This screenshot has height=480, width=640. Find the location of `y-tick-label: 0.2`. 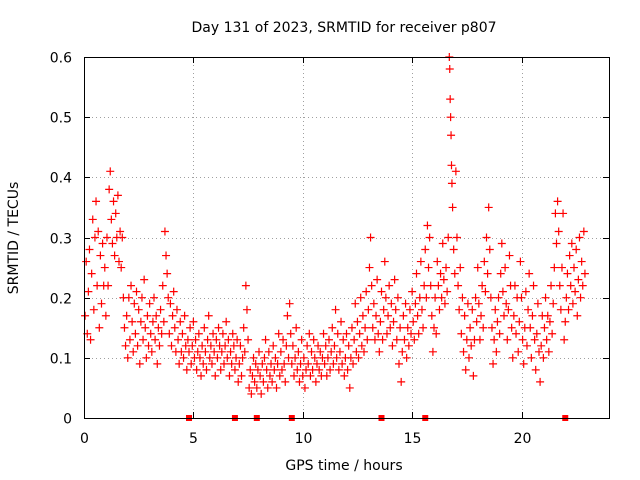

y-tick-label: 0.2 is located at coordinates (61, 300).